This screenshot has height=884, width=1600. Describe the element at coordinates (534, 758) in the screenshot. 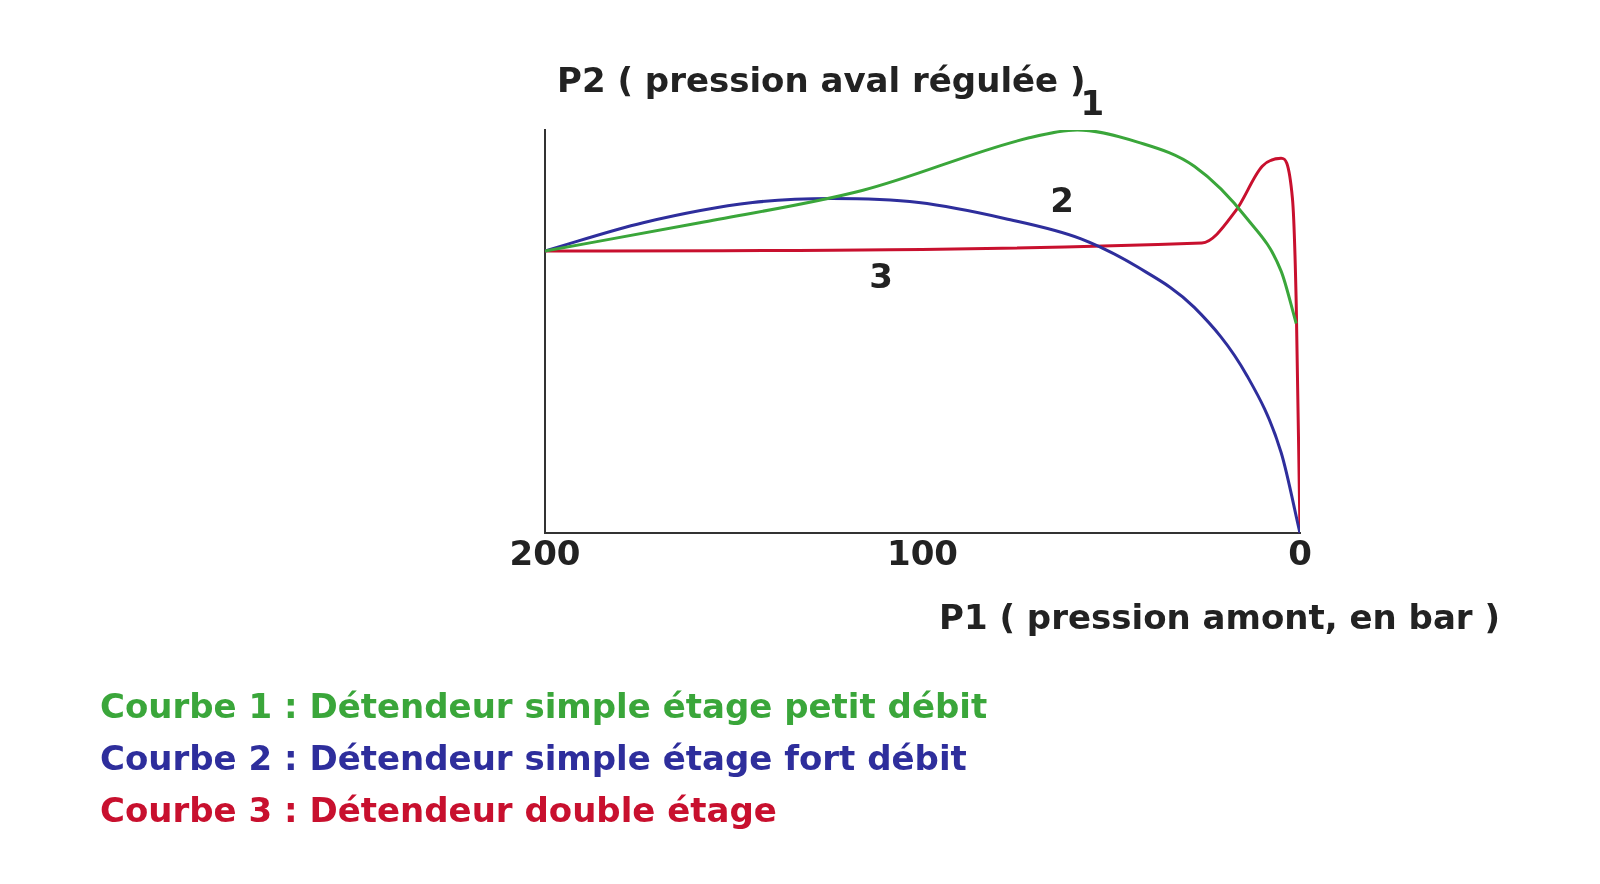

I see `text: Courbe 2 : Détendeur simple étage fort débit` at that location.